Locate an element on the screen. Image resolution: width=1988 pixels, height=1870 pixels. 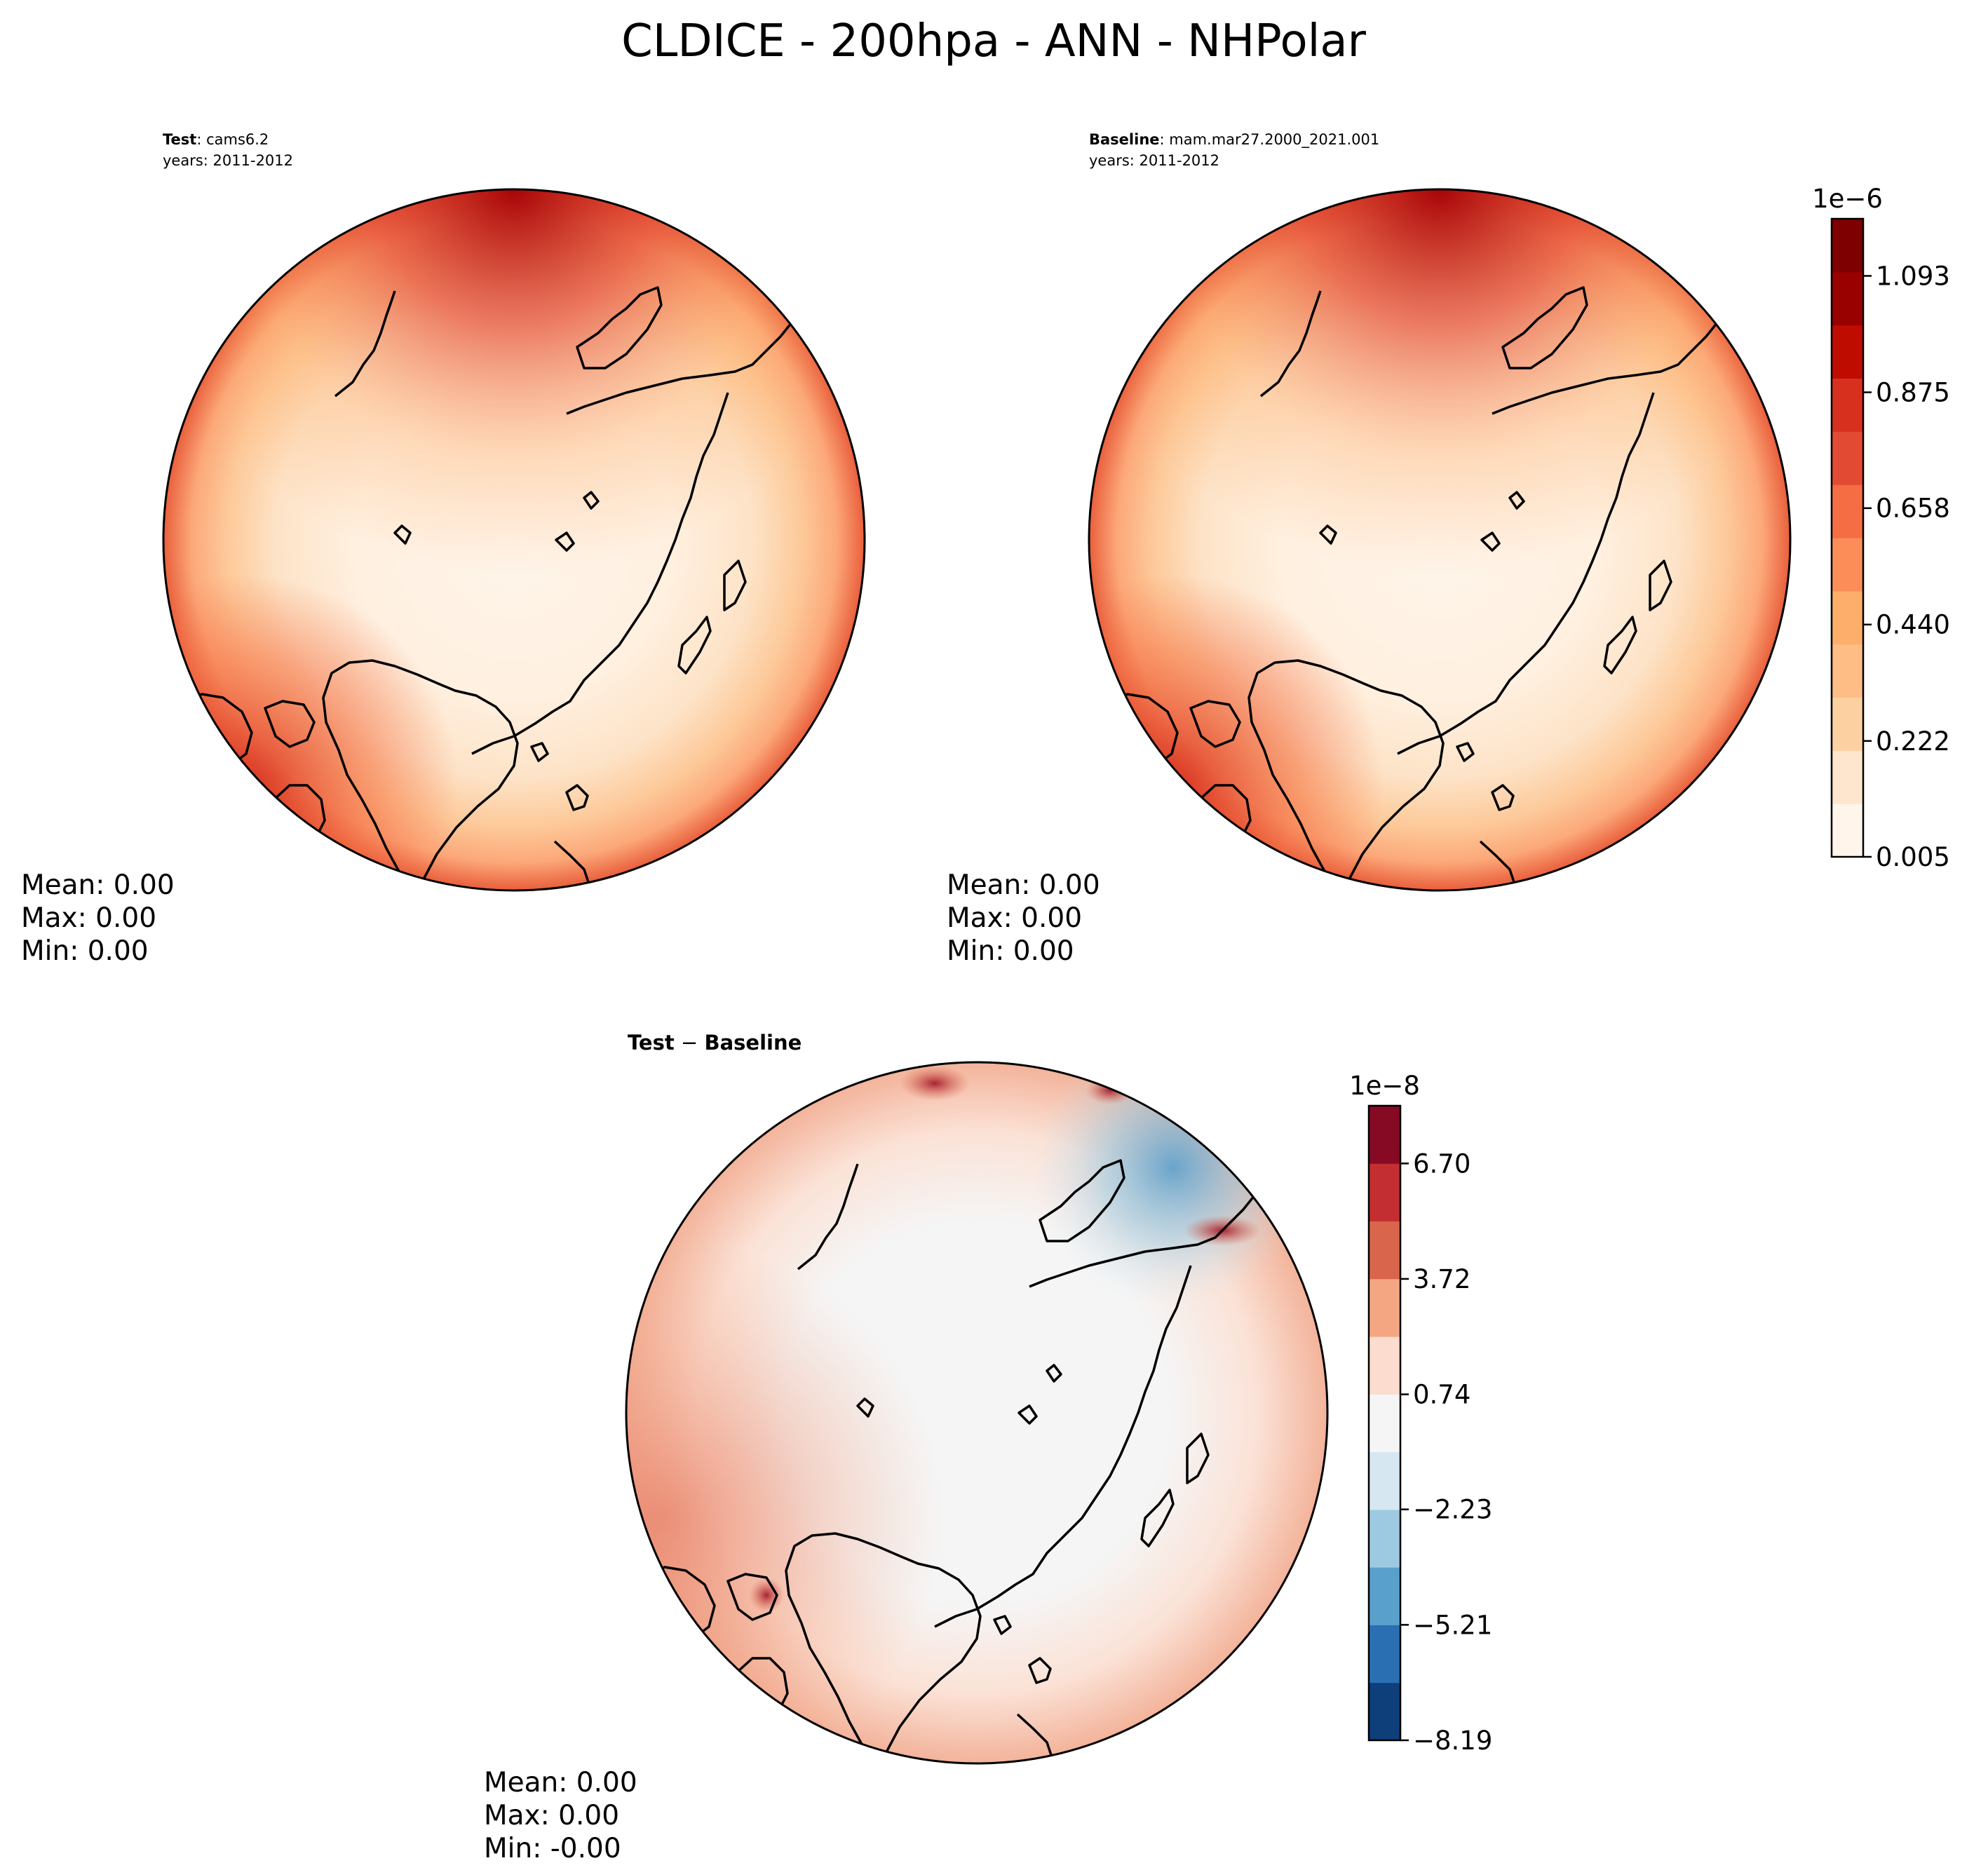
colorbar-difference-tick-label: 0.74 is located at coordinates (1441, 1395).